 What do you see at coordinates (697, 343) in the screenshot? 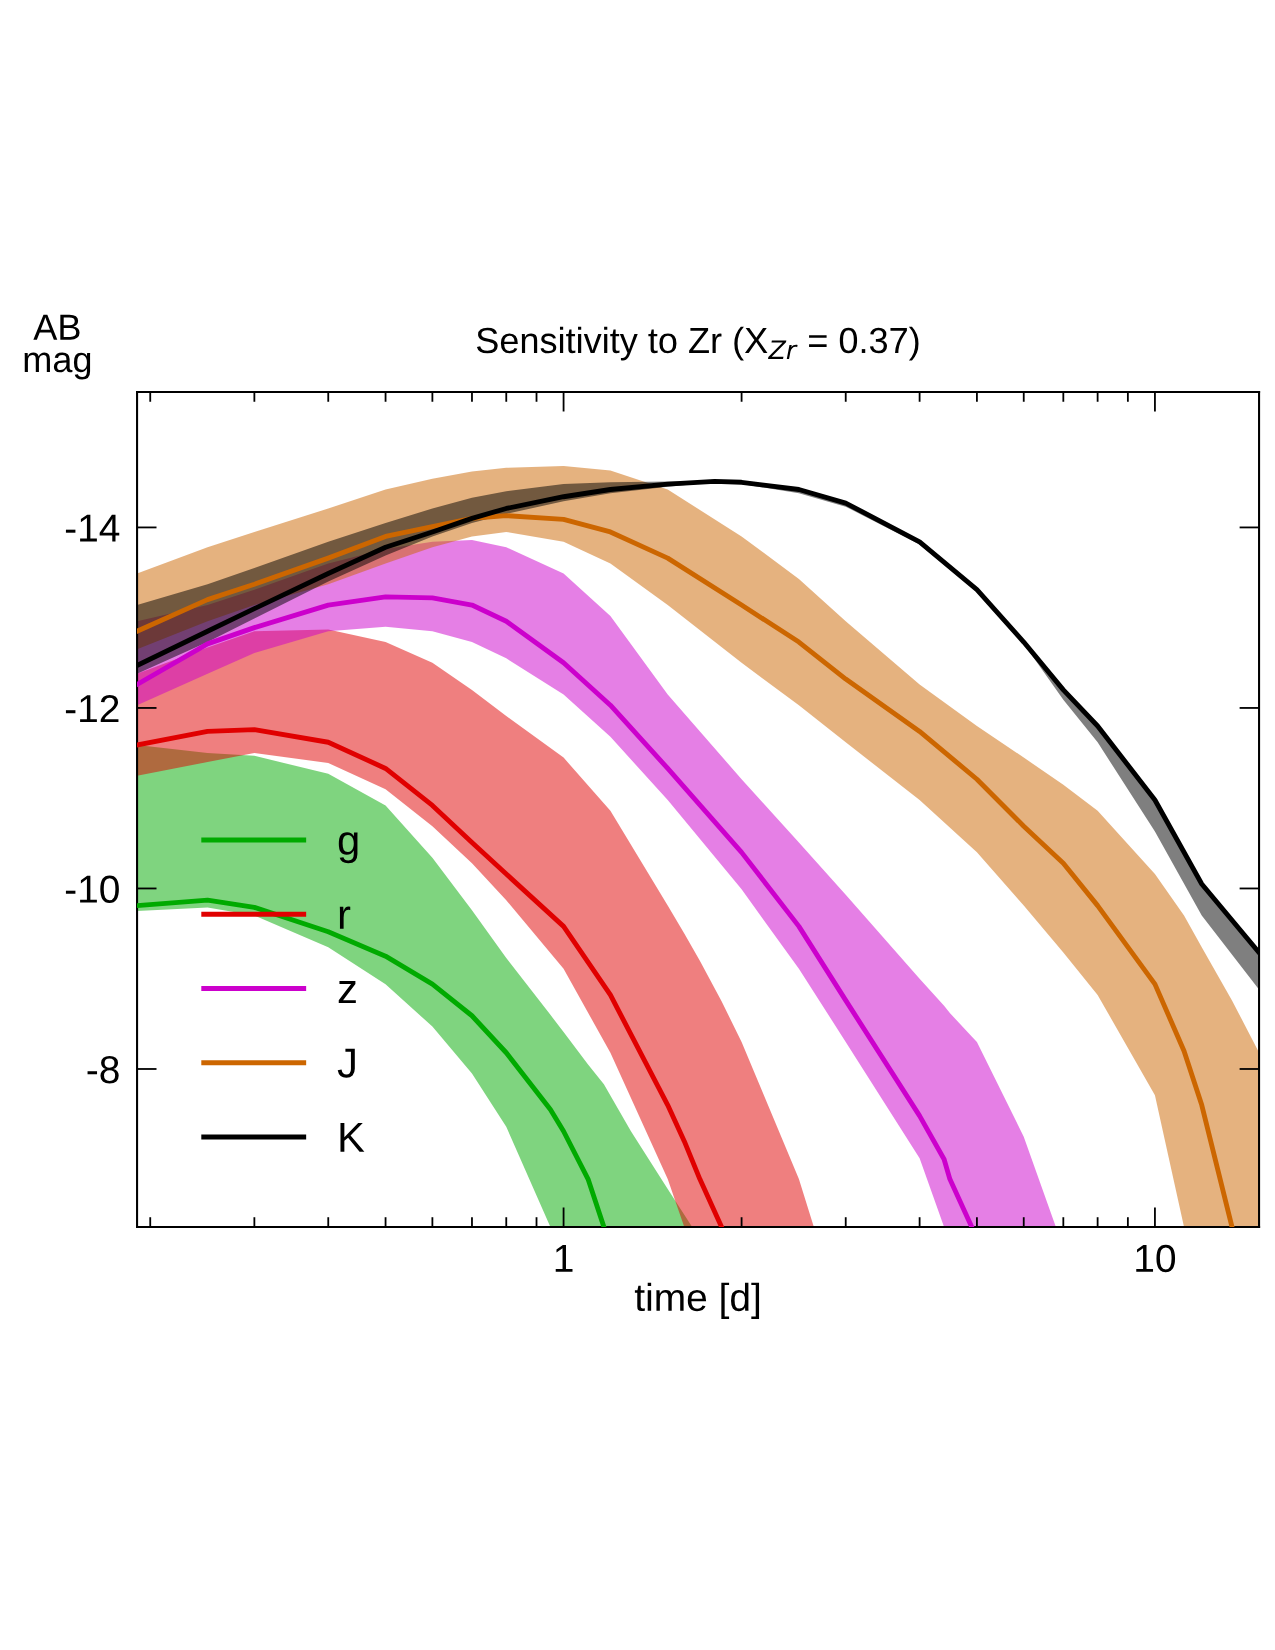
I see `chart-title: Sensitivity to Zr (X$_{Zr}$ = 0.37)` at bounding box center [697, 343].